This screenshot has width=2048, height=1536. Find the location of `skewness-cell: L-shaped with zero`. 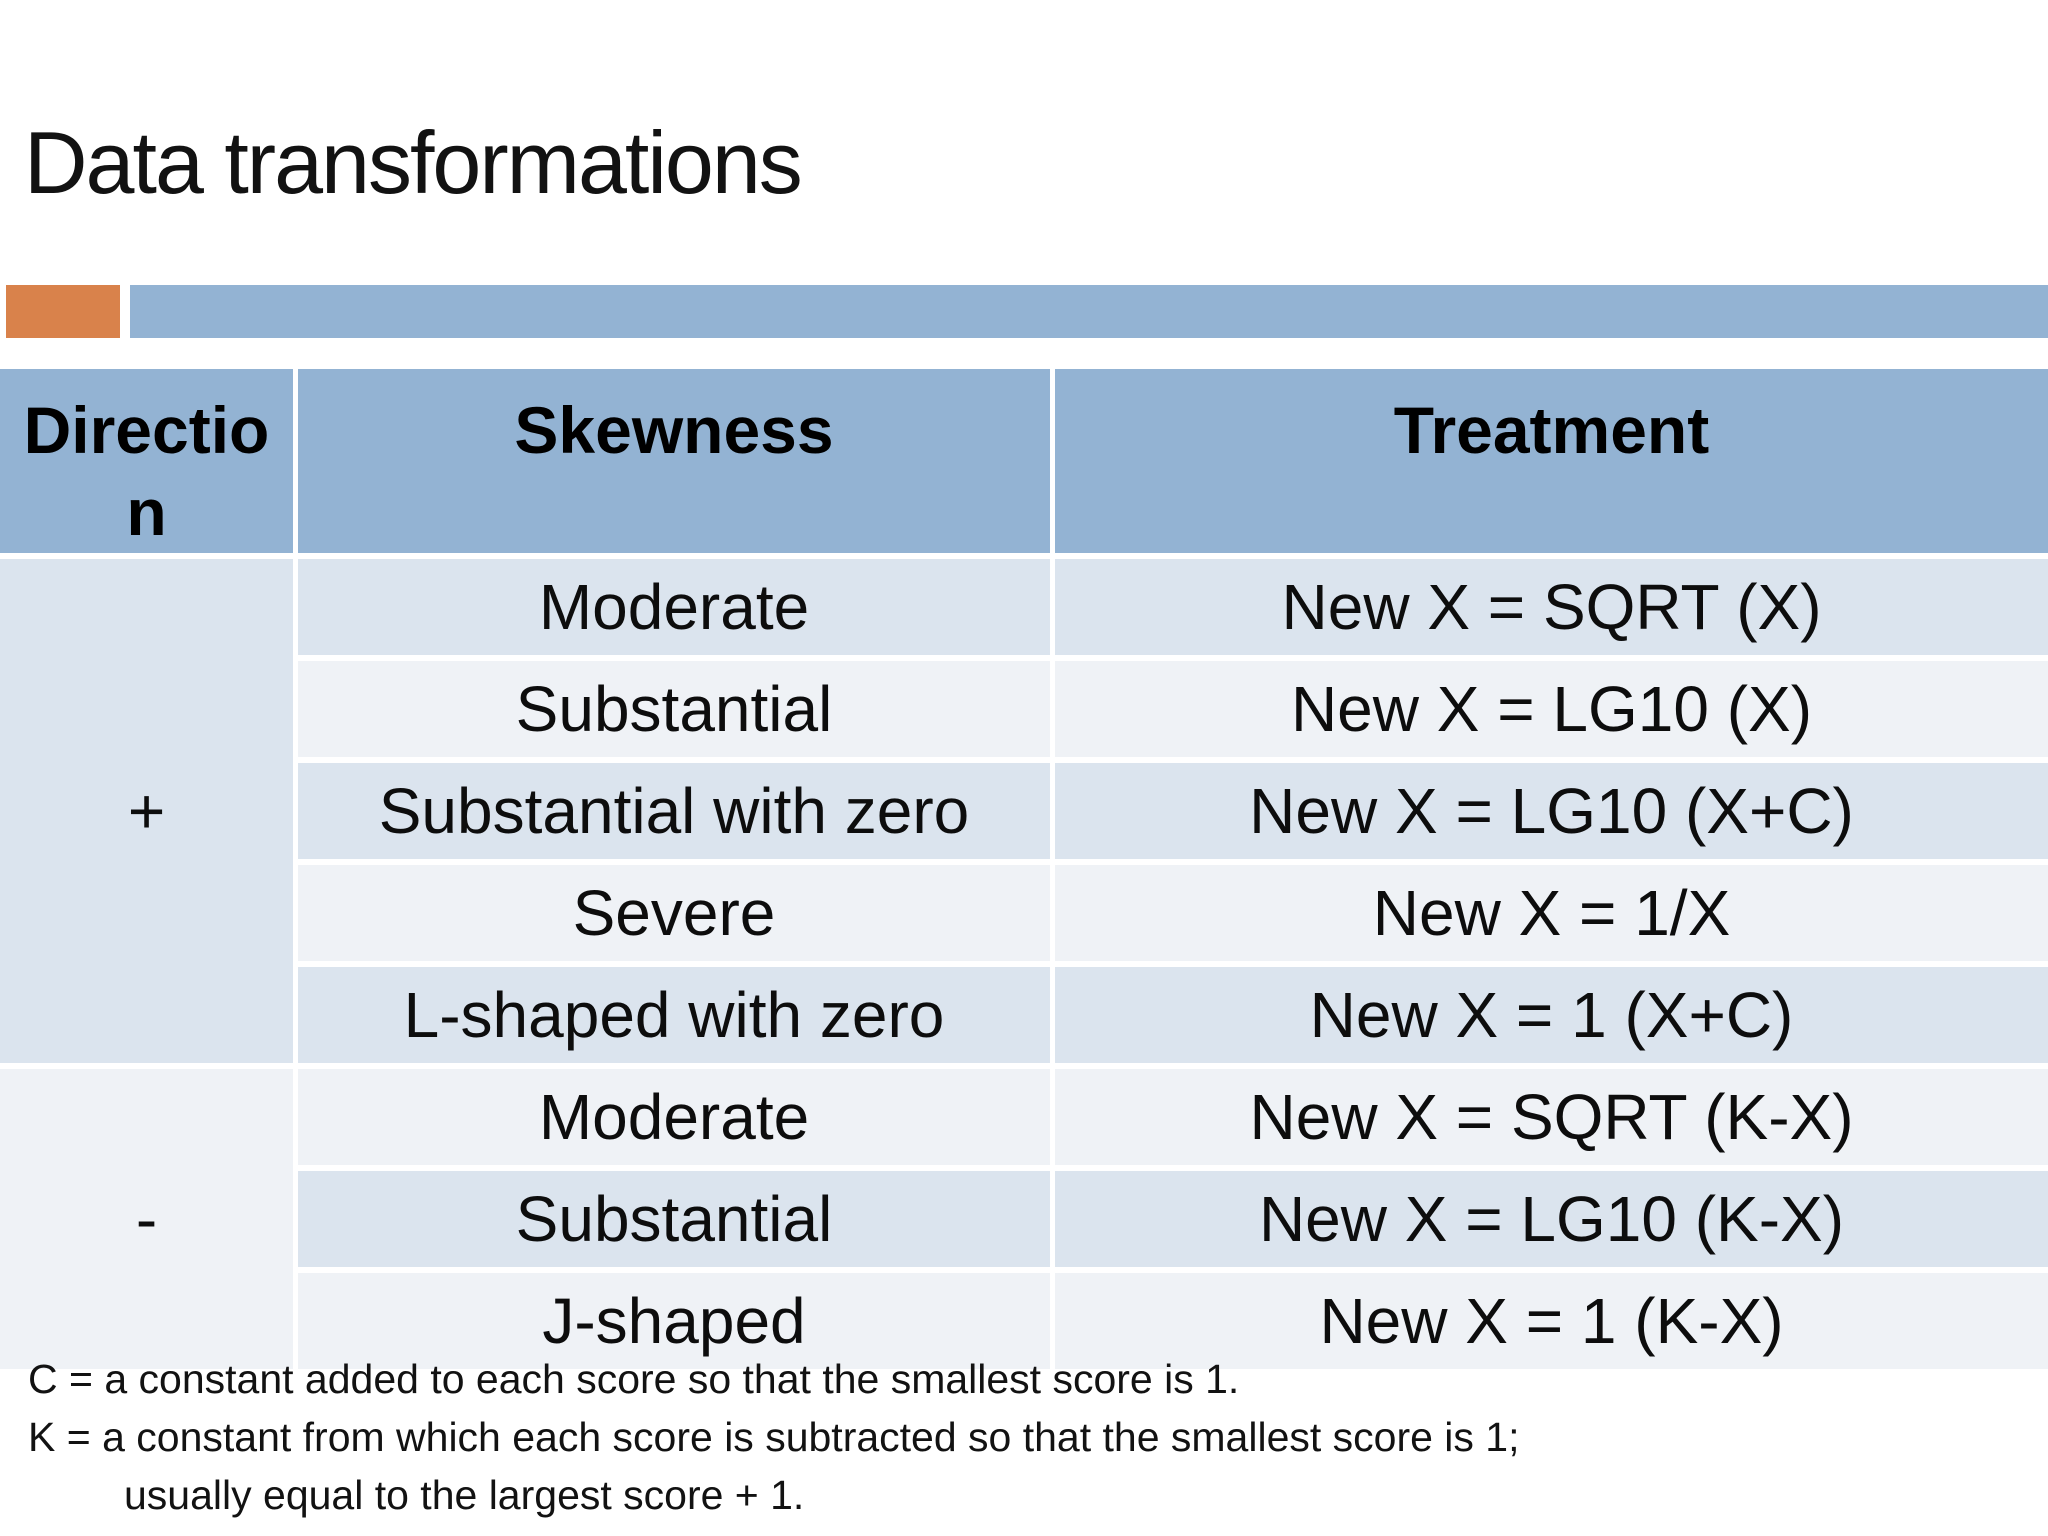

skewness-cell: L-shaped with zero is located at coordinates (674, 1015).